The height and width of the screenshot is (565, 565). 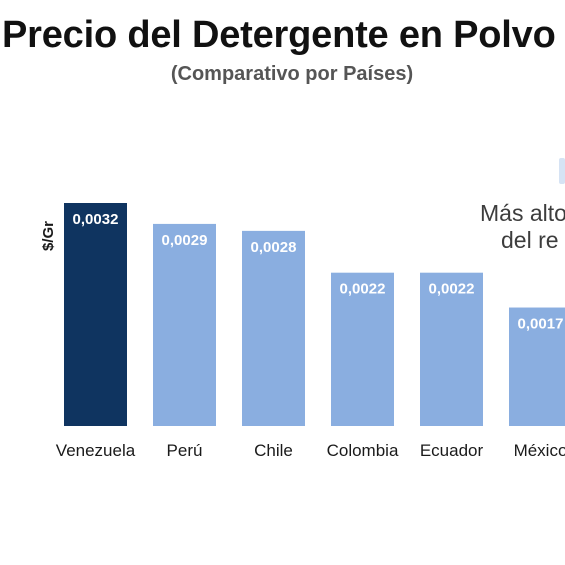 What do you see at coordinates (184, 325) in the screenshot?
I see `bar-perú` at bounding box center [184, 325].